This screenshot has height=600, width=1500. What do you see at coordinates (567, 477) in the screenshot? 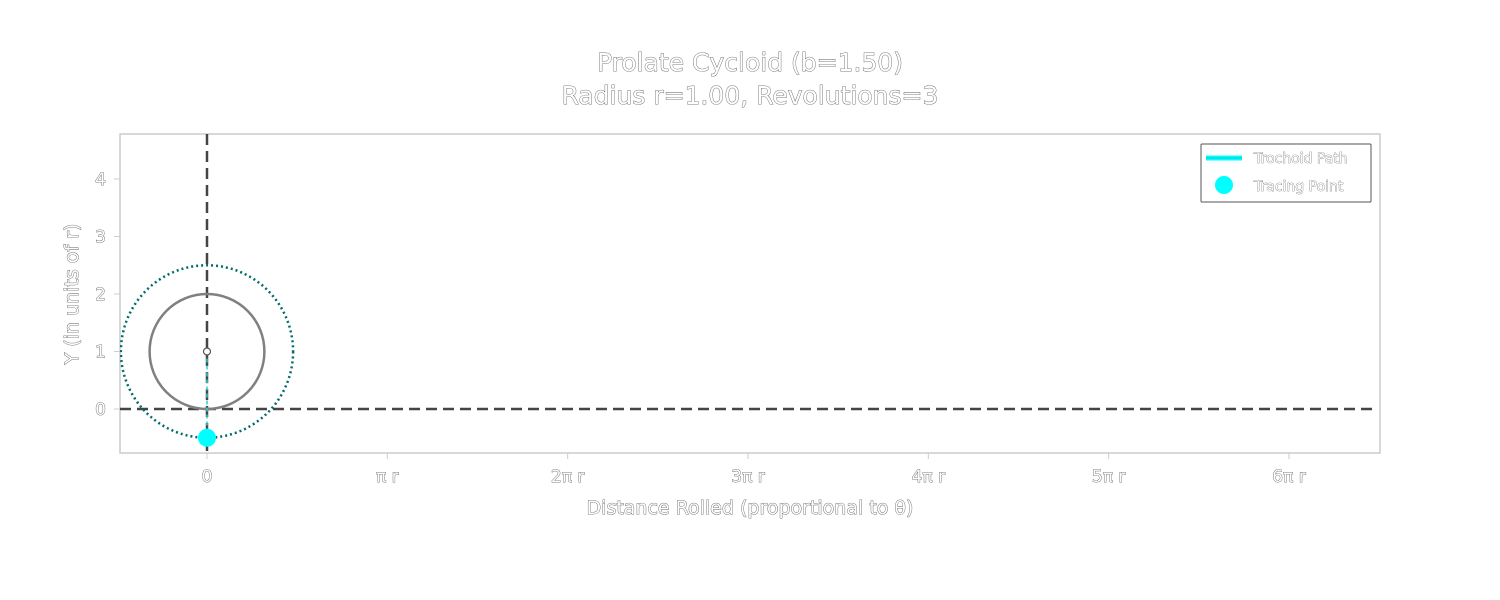
I see `x-tick-label: 2π r` at bounding box center [567, 477].